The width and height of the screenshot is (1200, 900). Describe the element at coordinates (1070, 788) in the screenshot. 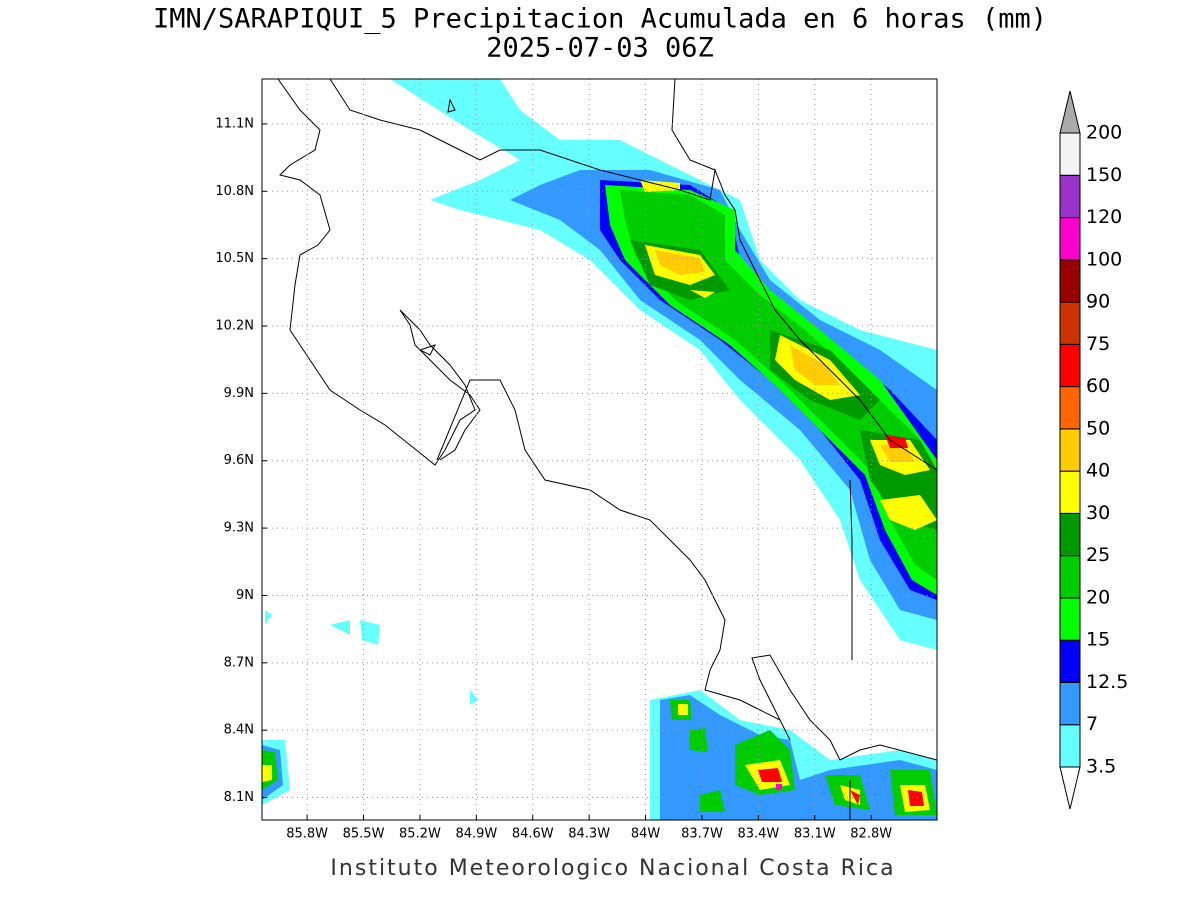

I see `colorbar-under` at that location.